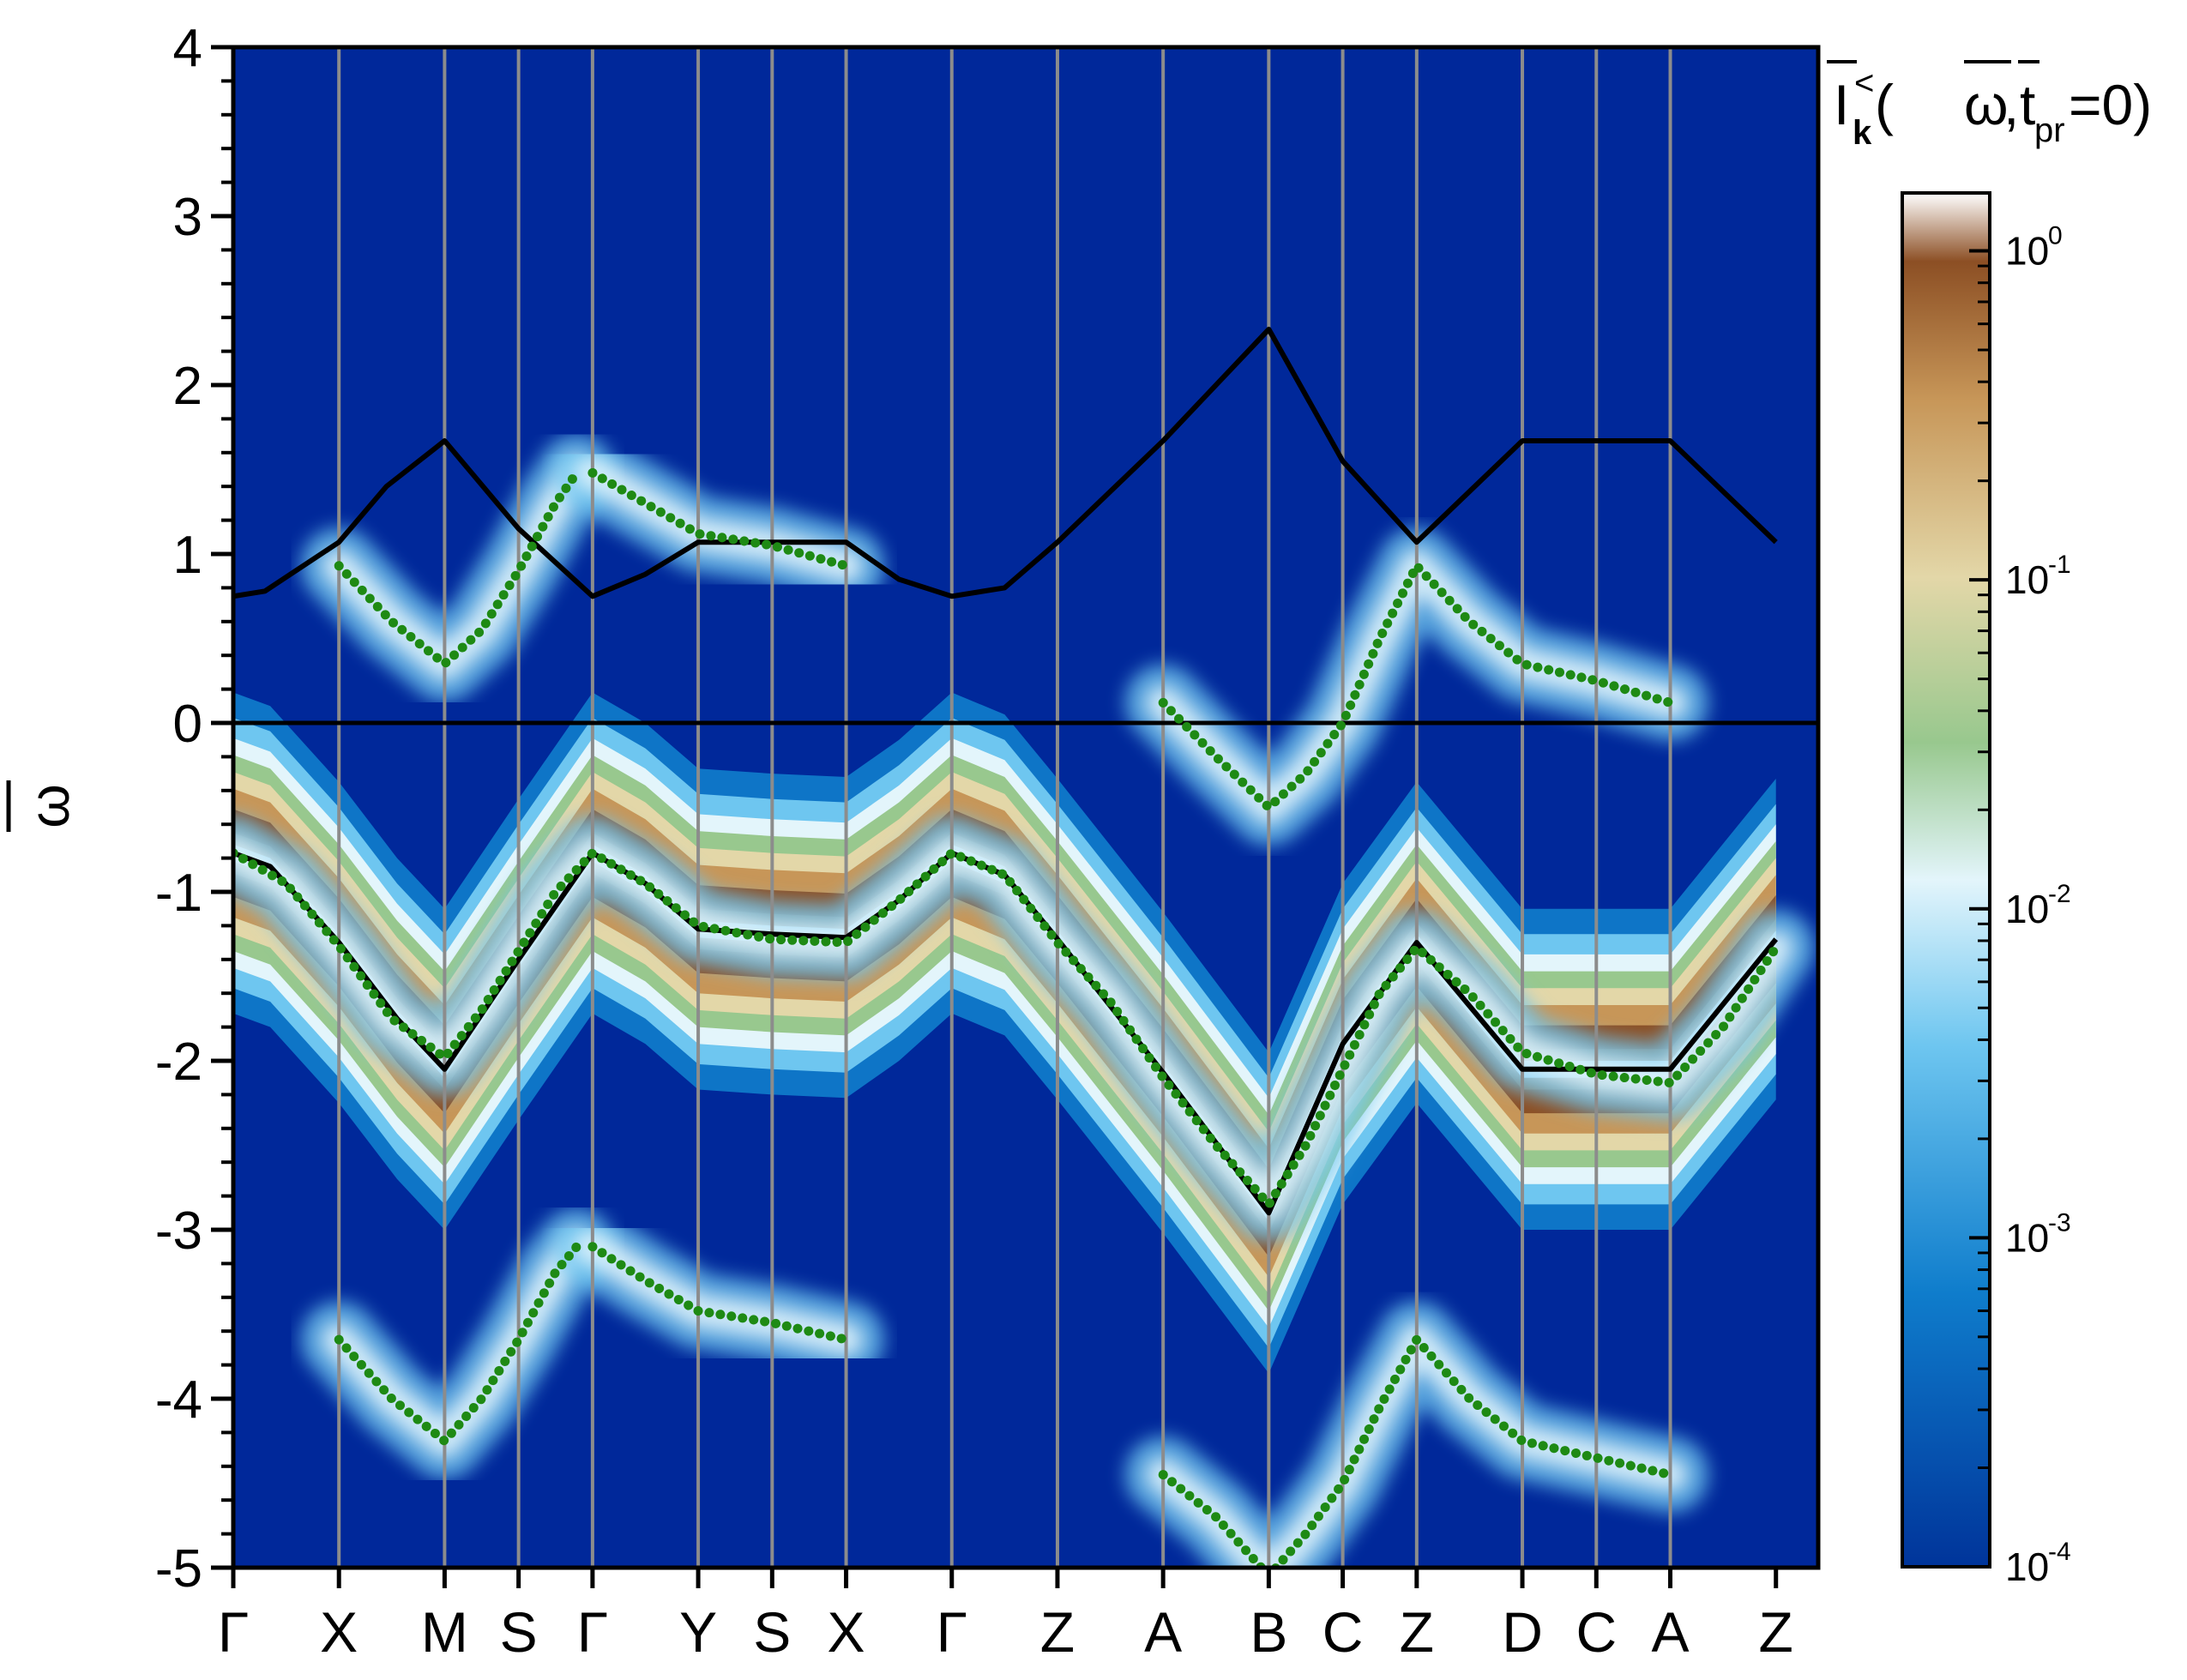 This screenshot has height=1680, width=2187. Describe the element at coordinates (1987, 104) in the screenshot. I see `title-omega: ω` at that location.